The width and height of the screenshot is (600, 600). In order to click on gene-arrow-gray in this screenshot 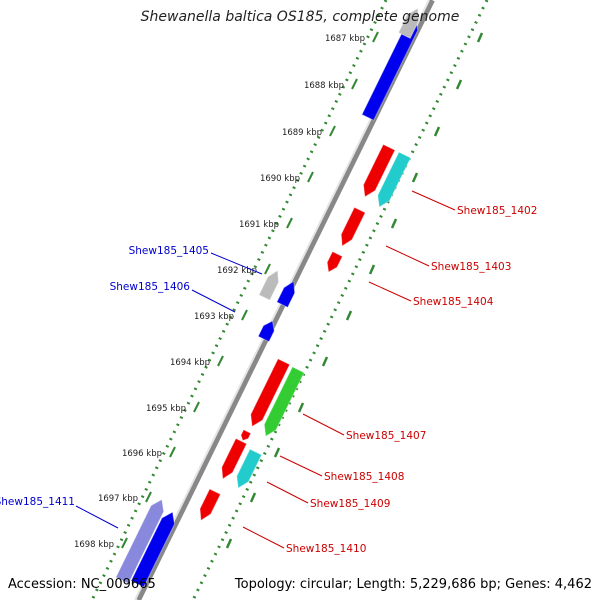, I will do `click(269, 285)`.